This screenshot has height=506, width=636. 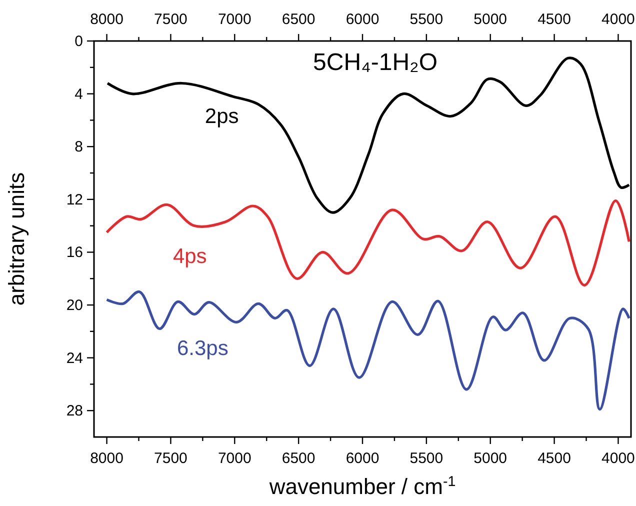 I want to click on series-label: 6.3ps, so click(x=202, y=348).